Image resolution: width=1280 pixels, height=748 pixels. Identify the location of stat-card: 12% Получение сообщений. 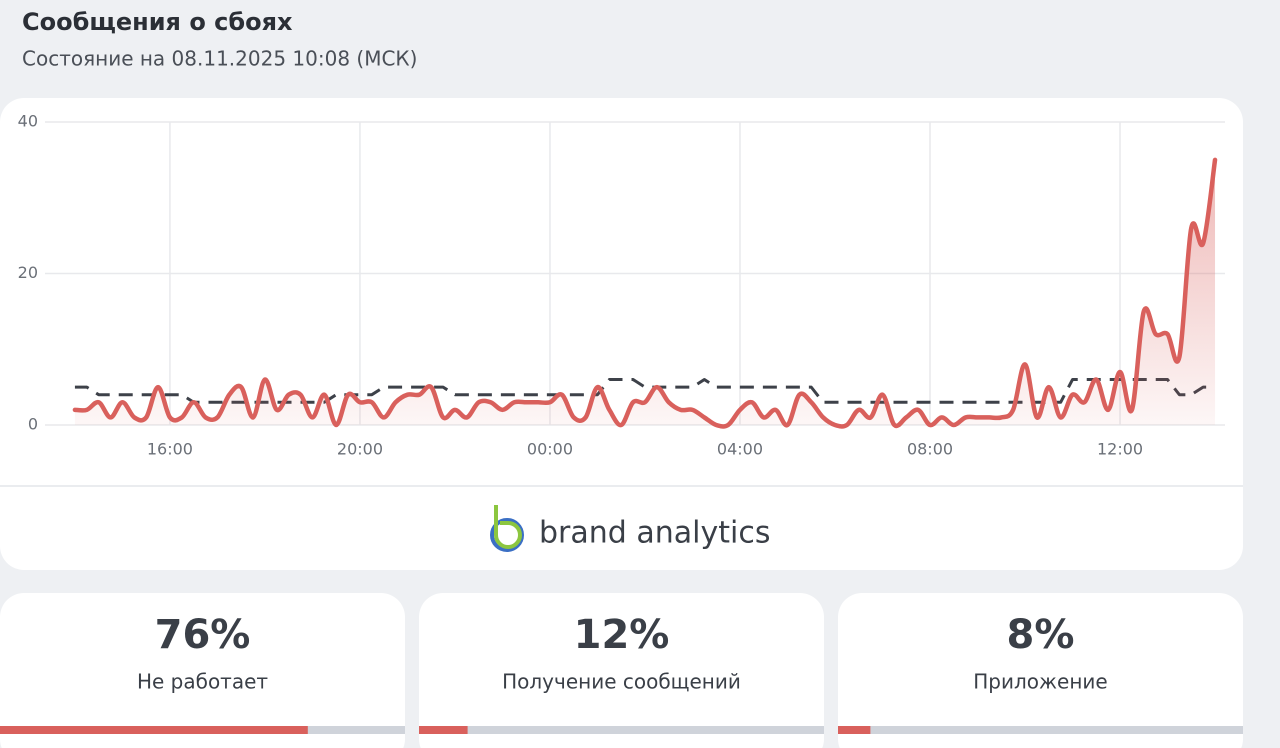
(621, 670).